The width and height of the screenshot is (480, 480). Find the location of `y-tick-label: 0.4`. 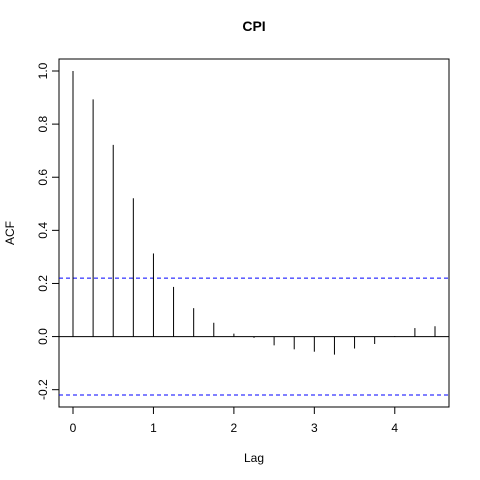

y-tick-label: 0.4 is located at coordinates (43, 230).